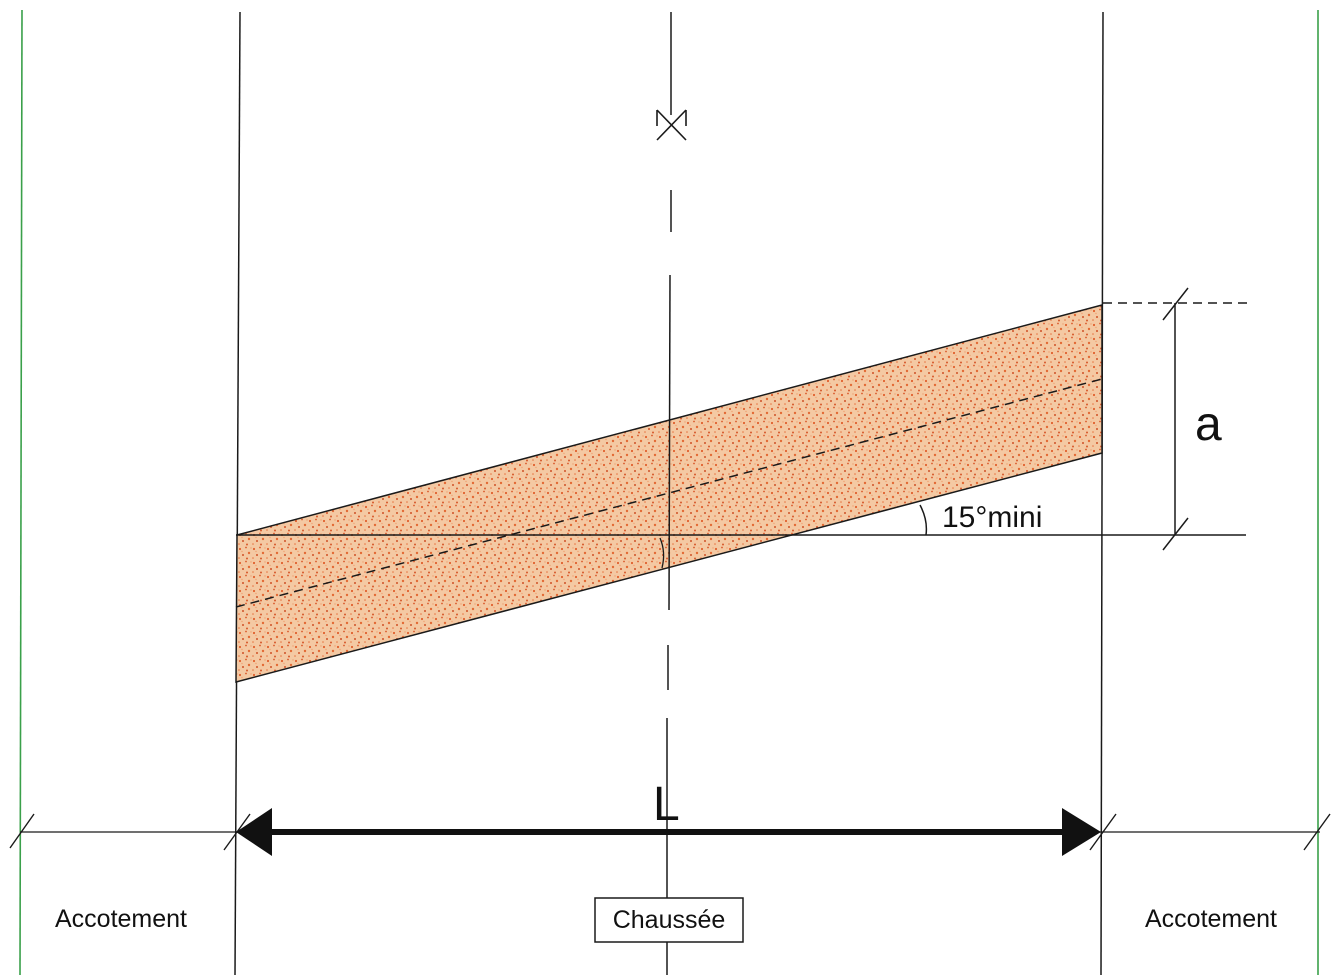 This screenshot has width=1336, height=975. What do you see at coordinates (666, 804) in the screenshot?
I see `length-label: L` at bounding box center [666, 804].